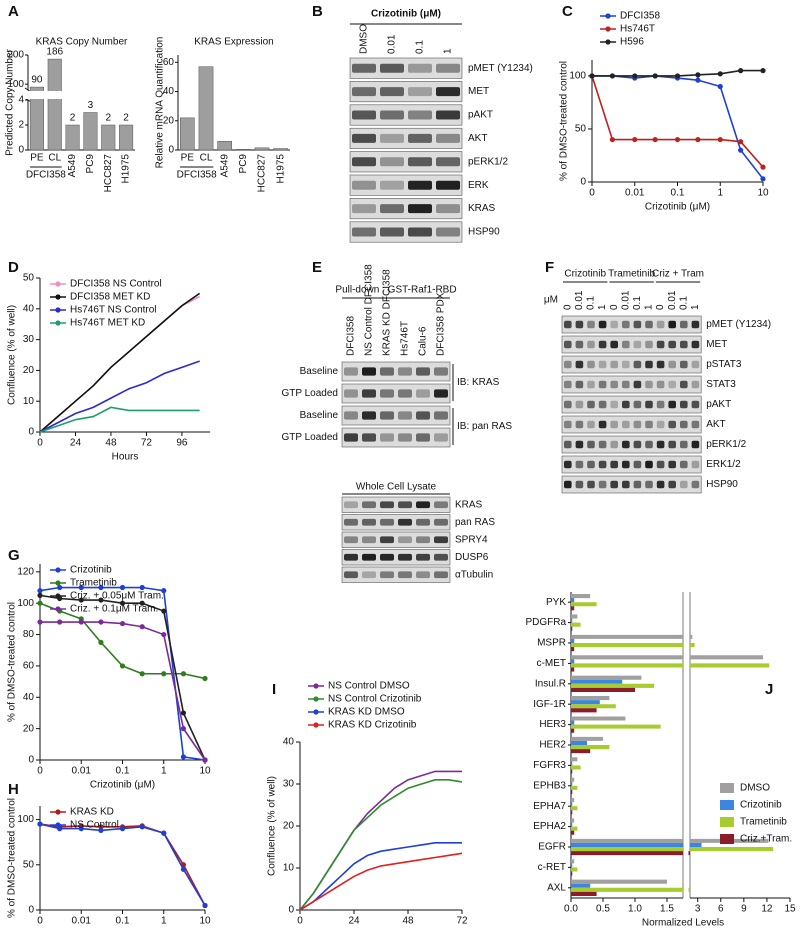  I want to click on row-label: pan RAS, so click(475, 522).